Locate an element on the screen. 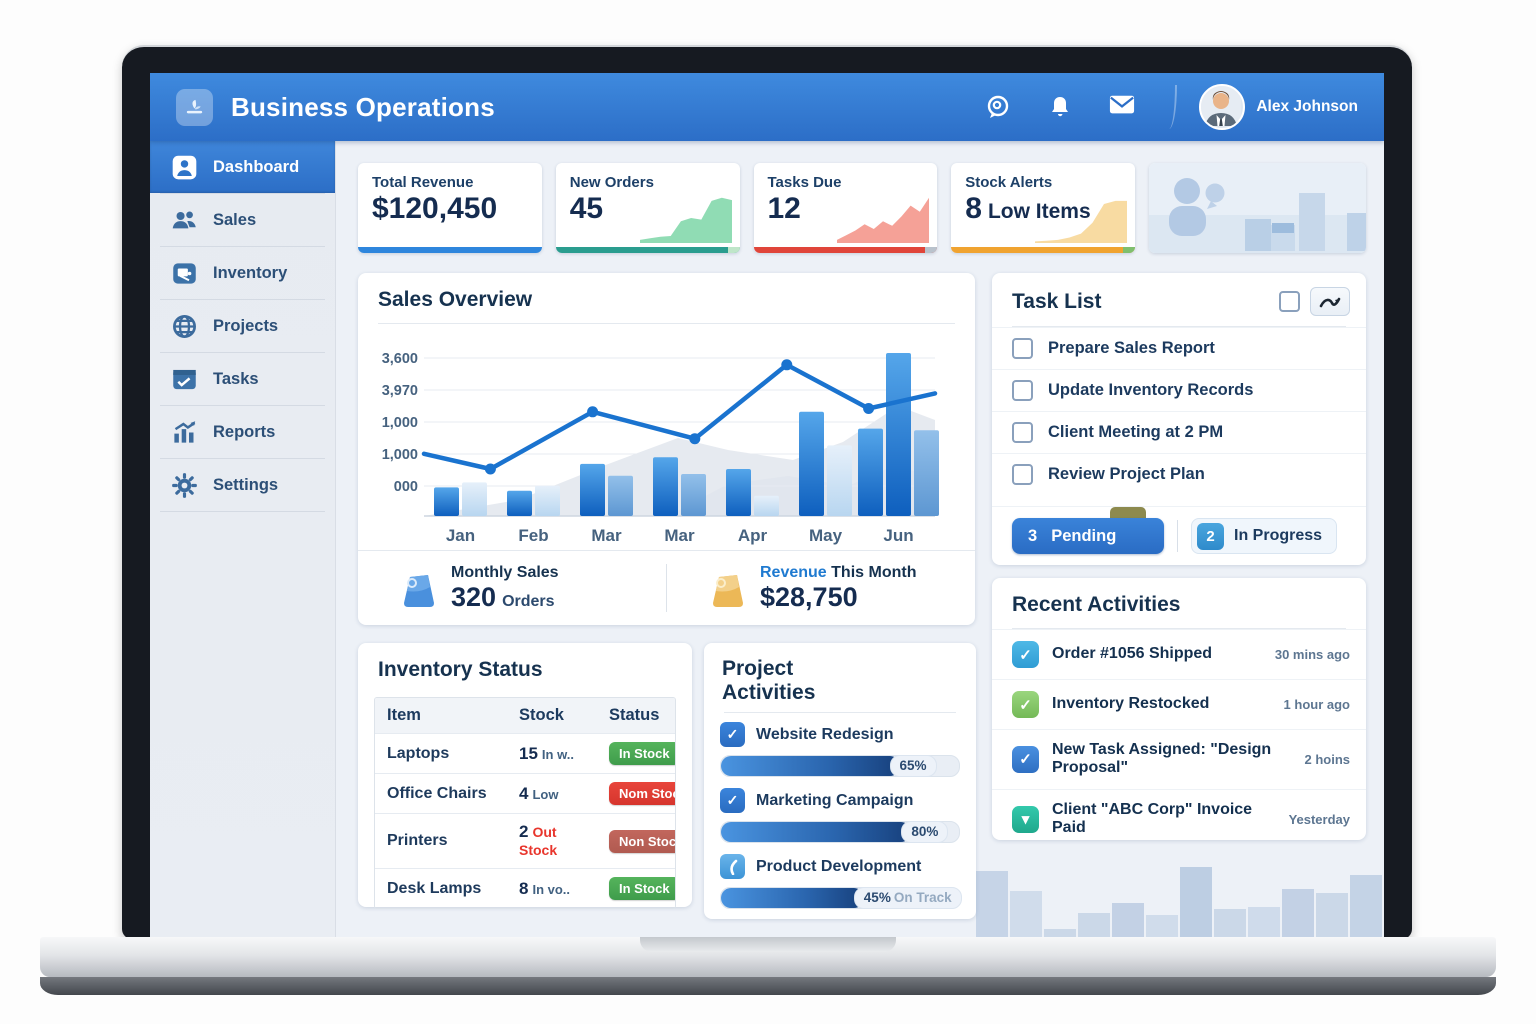 This screenshot has width=1536, height=1024. team-illustration is located at coordinates (1257, 208).